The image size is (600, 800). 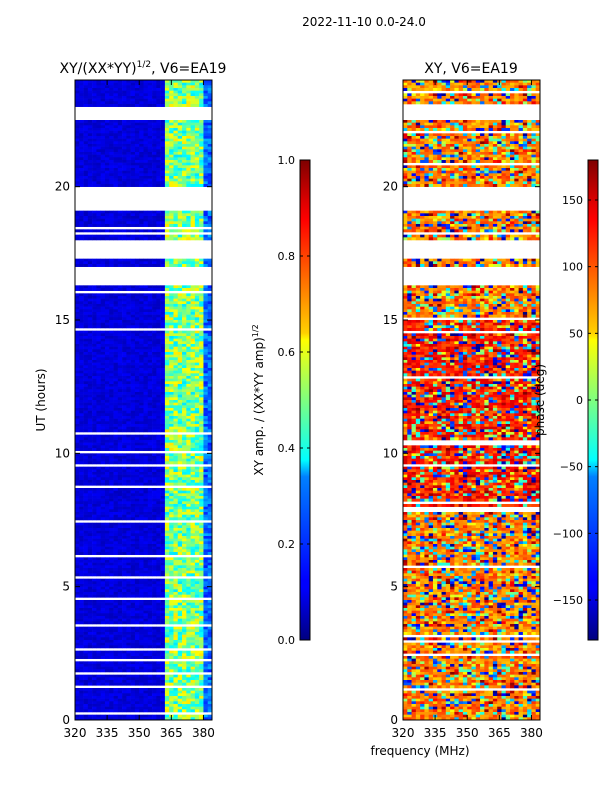 I want to click on amplitude-cell-2059, so click(x=124, y=337).